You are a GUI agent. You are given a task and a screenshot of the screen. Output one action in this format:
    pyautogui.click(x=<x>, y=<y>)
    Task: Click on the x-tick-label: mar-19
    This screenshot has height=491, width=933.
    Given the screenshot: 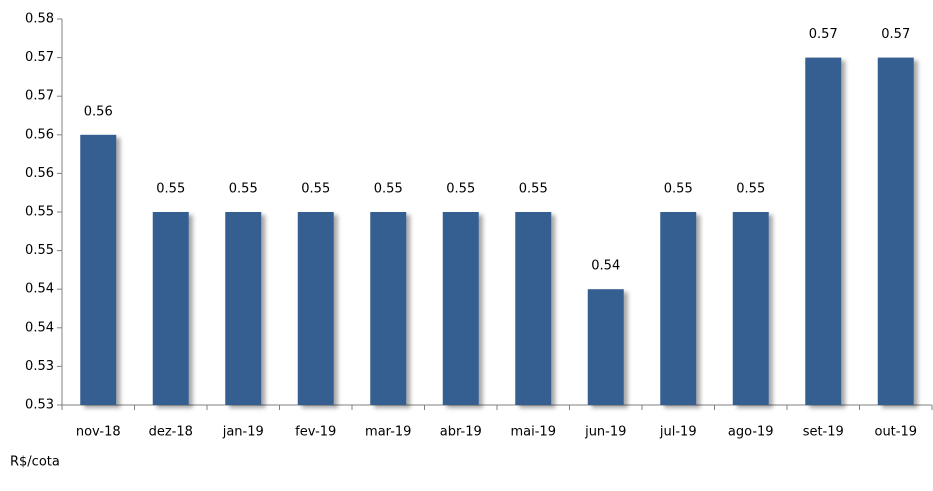 What is the action you would take?
    pyautogui.click(x=388, y=432)
    